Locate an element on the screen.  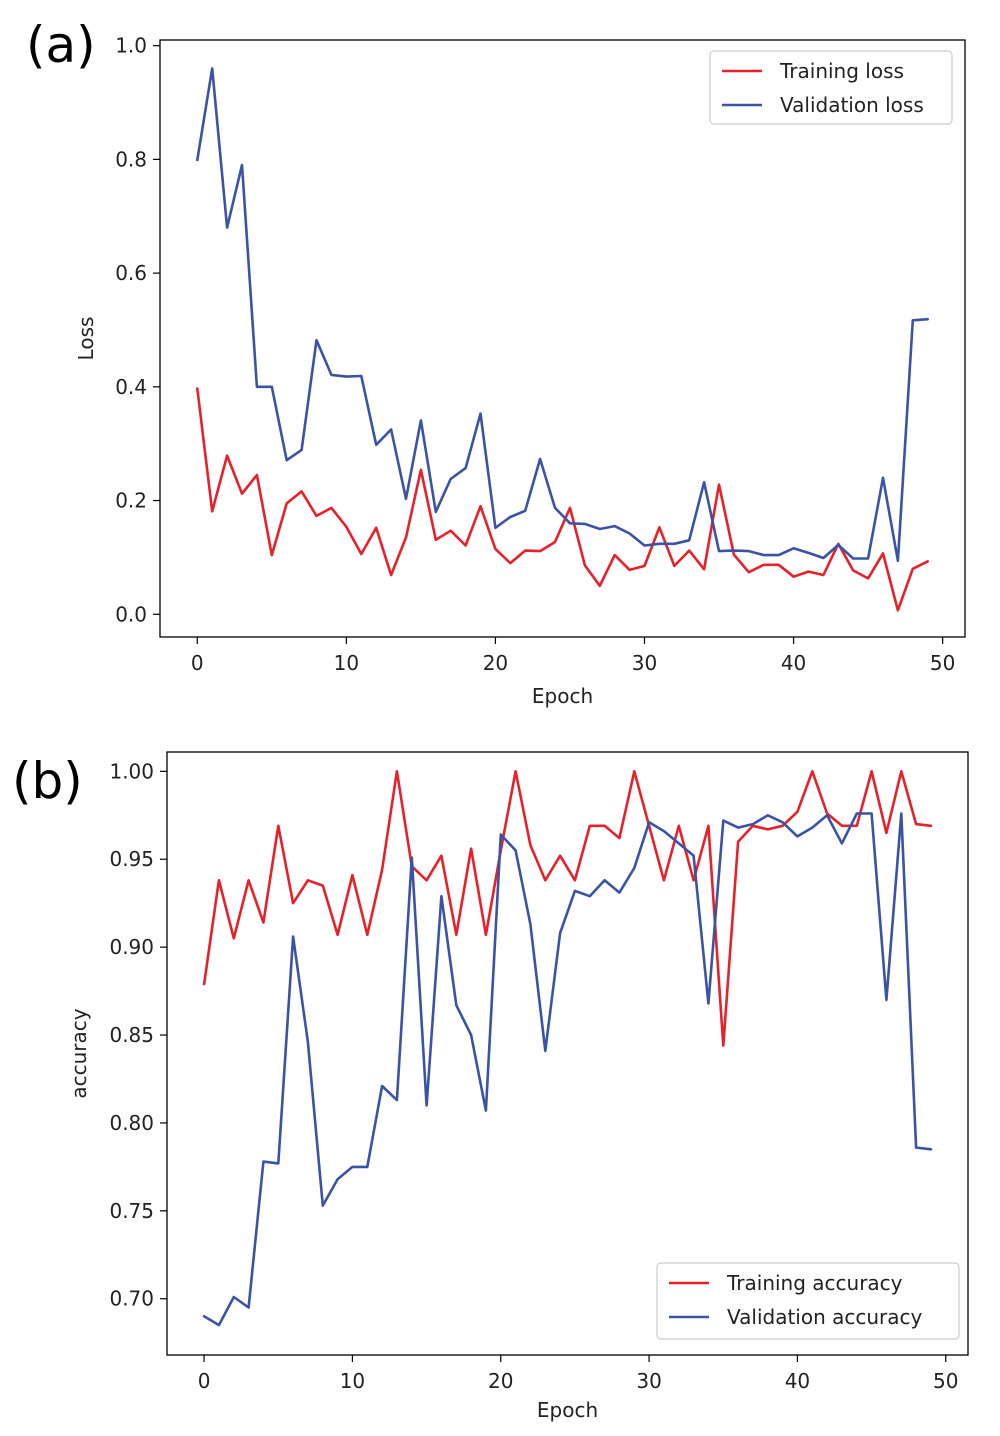
y-tick-label: 0.2 is located at coordinates (131, 501).